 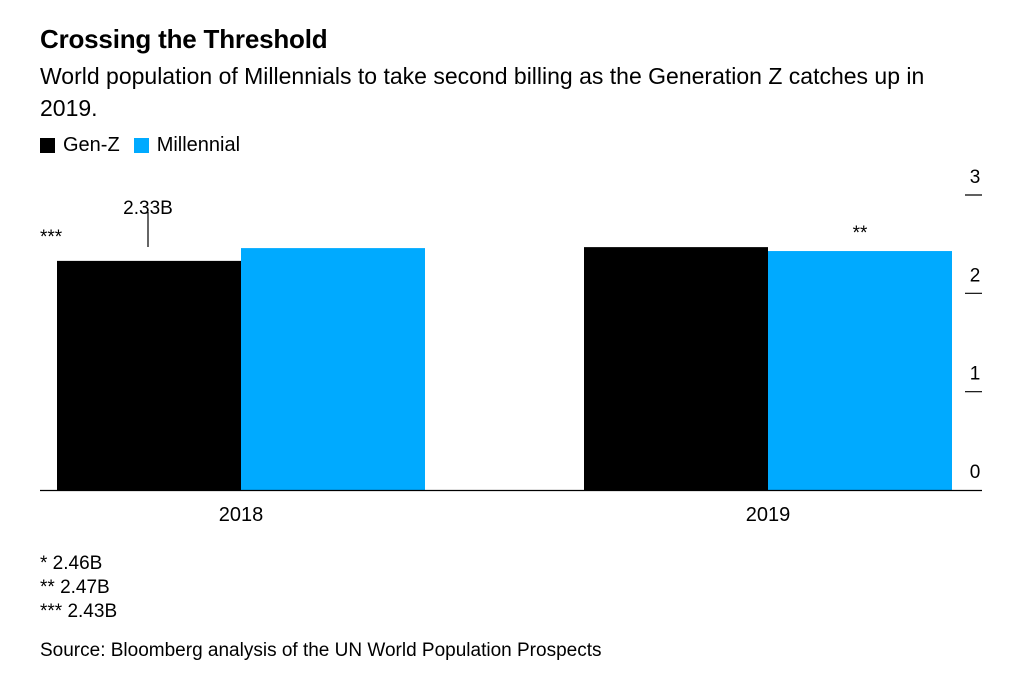 I want to click on bar-gen-z-2018, so click(x=149, y=375).